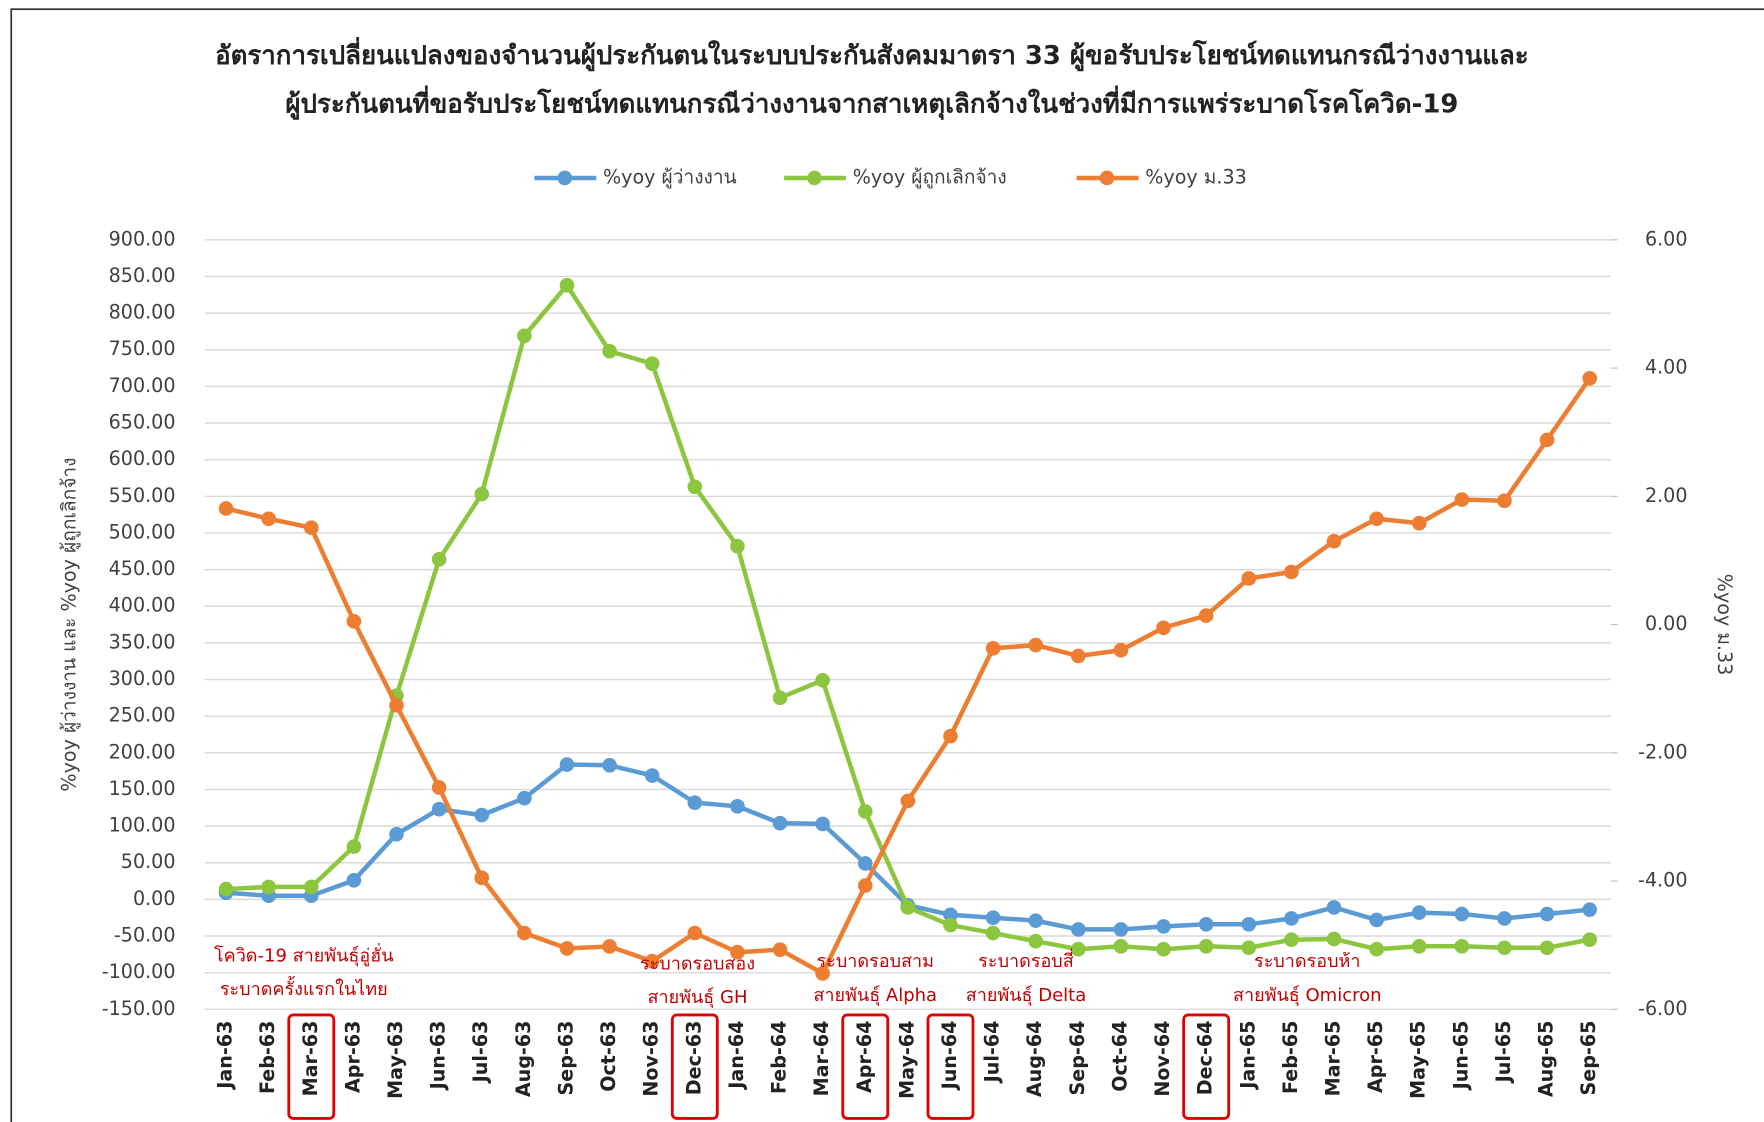 Image resolution: width=1764 pixels, height=1122 pixels. What do you see at coordinates (1119, 1056) in the screenshot?
I see `x-tick-label: Oct-64` at bounding box center [1119, 1056].